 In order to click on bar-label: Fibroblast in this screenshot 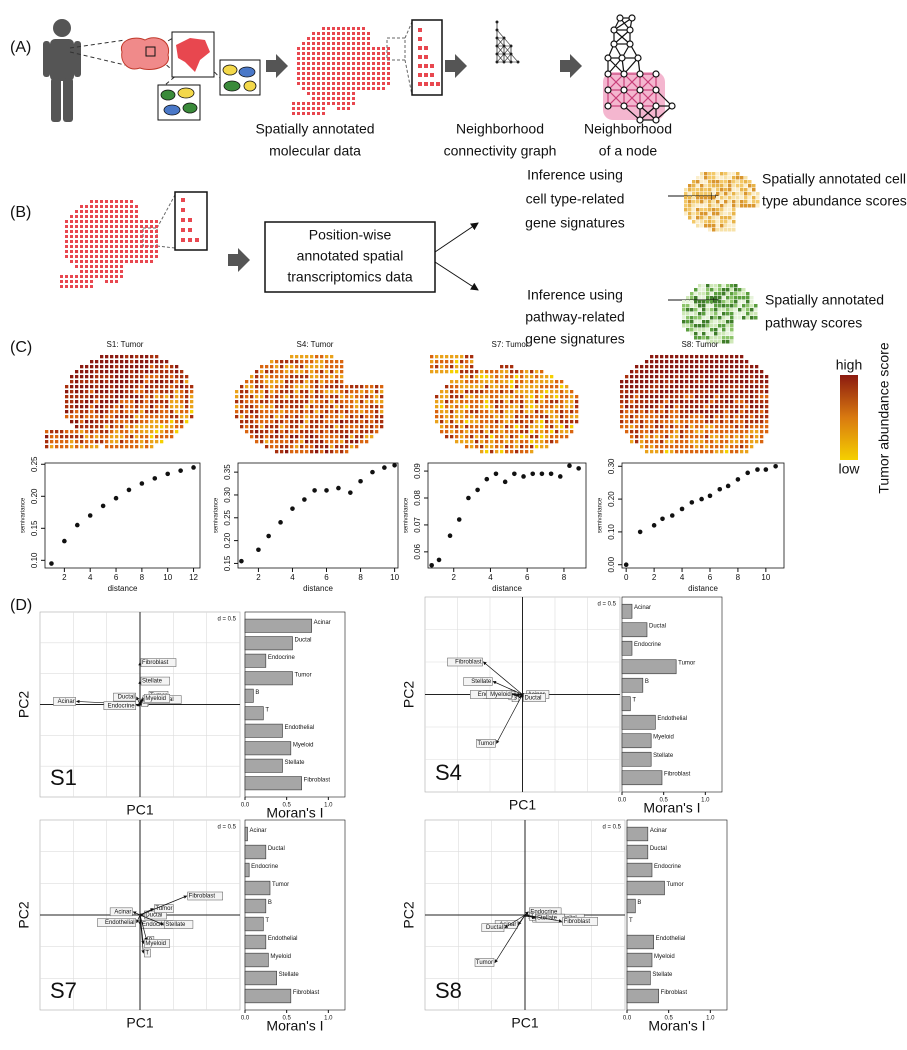, I will do `click(317, 780)`.